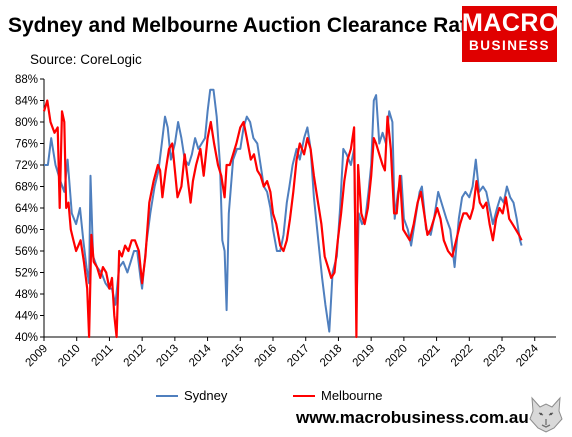 The image size is (572, 437). What do you see at coordinates (26, 123) in the screenshot?
I see `y-tick-label: 80%` at bounding box center [26, 123].